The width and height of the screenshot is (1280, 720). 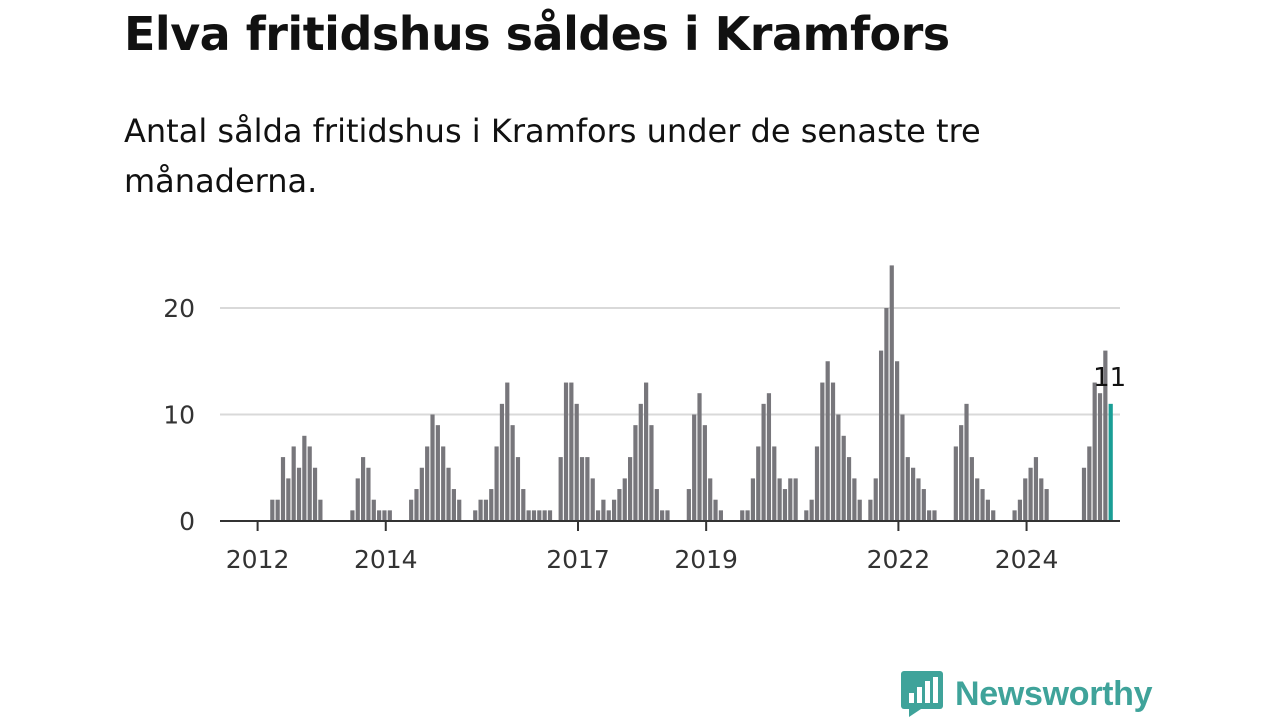 What do you see at coordinates (670, 525) in the screenshot?
I see `axes` at bounding box center [670, 525].